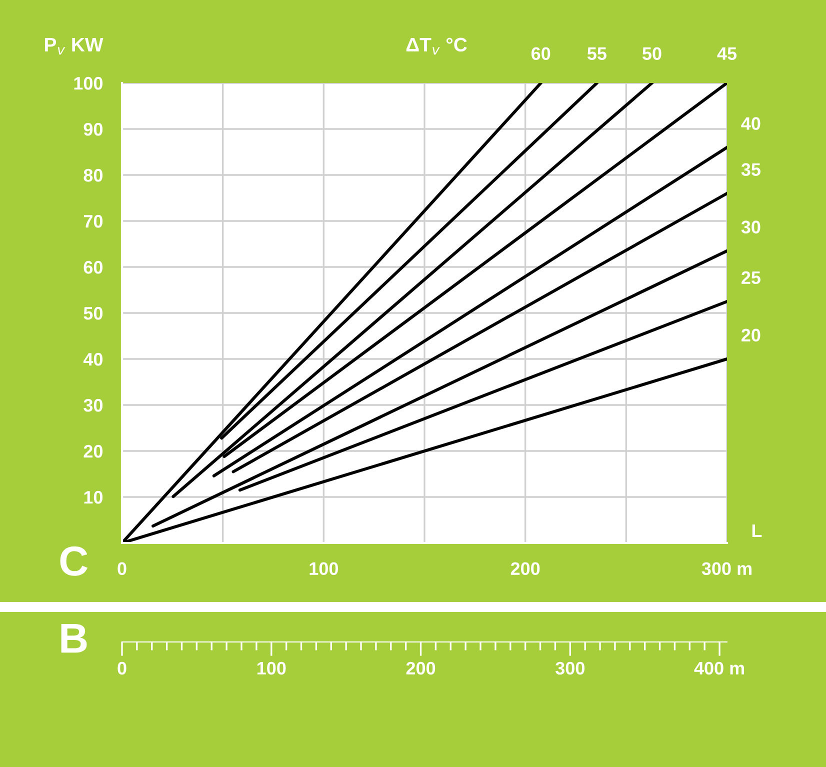  Describe the element at coordinates (93, 497) in the screenshot. I see `y-tick-label: 10` at that location.